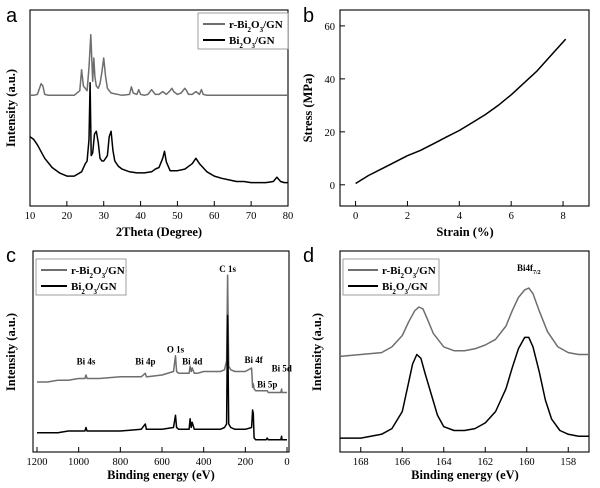  What do you see at coordinates (254, 360) in the screenshot?
I see `peak-label: Bi 4f` at bounding box center [254, 360].